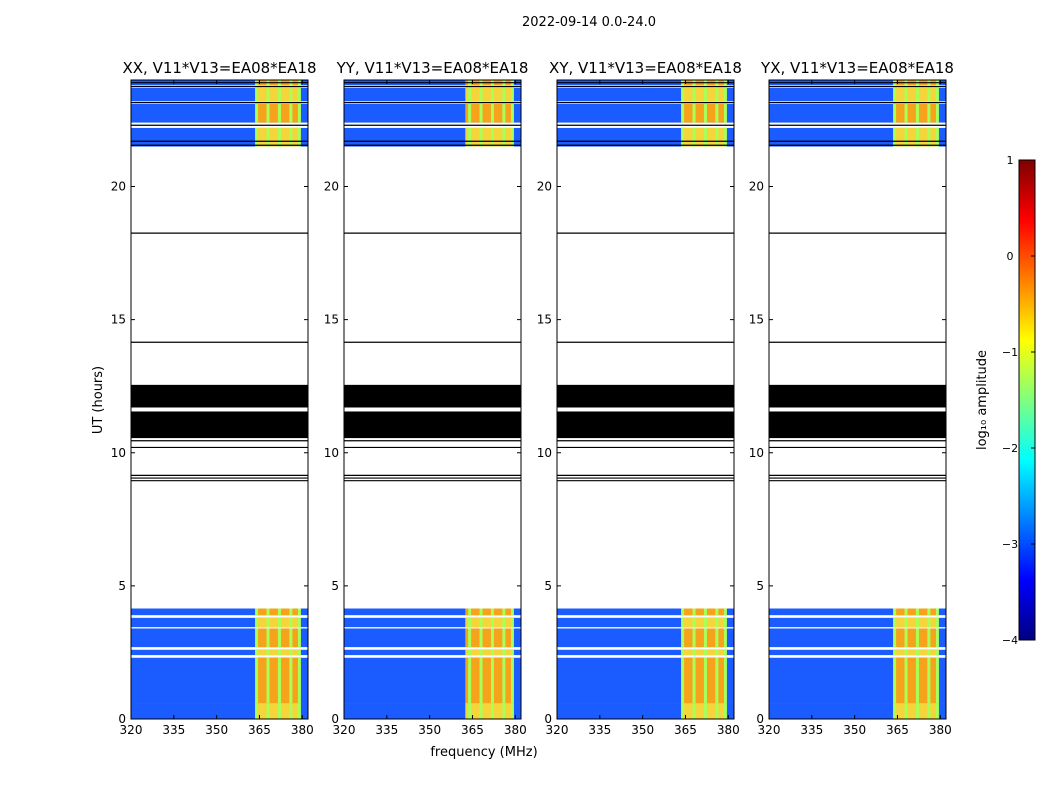 Image resolution: width=1050 pixels, height=800 pixels. Describe the element at coordinates (331, 187) in the screenshot. I see `y-tick-label: 20` at that location.